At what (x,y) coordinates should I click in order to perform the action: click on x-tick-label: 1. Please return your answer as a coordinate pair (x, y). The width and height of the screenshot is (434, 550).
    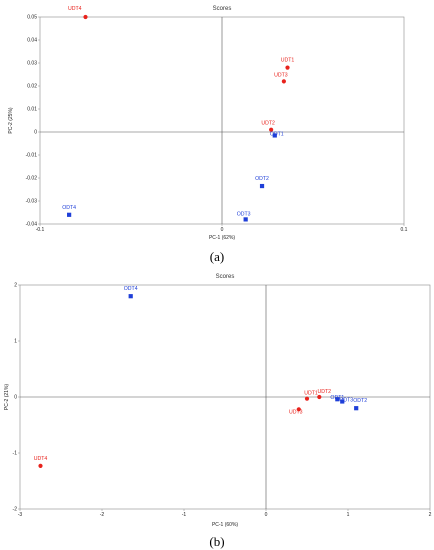
    Looking at the image, I should click on (348, 515).